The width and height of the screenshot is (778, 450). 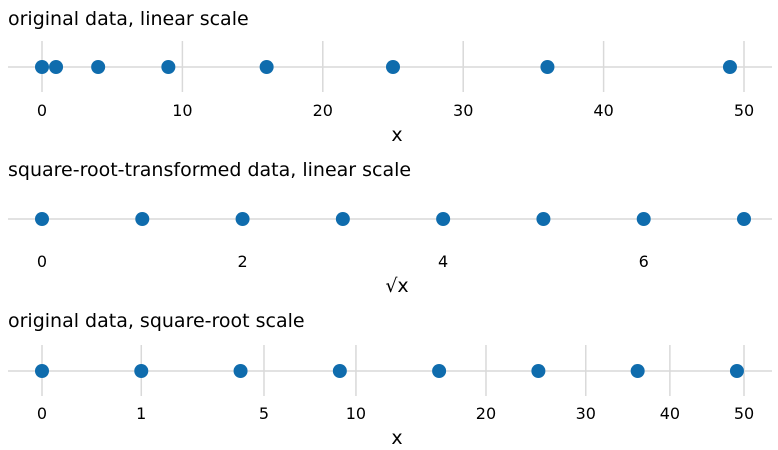 I want to click on panel-title: original data, square-root scale, so click(x=156, y=321).